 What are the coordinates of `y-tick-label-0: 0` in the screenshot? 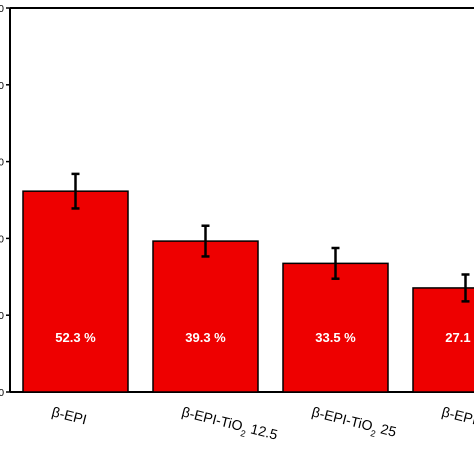 It's located at (2, 393).